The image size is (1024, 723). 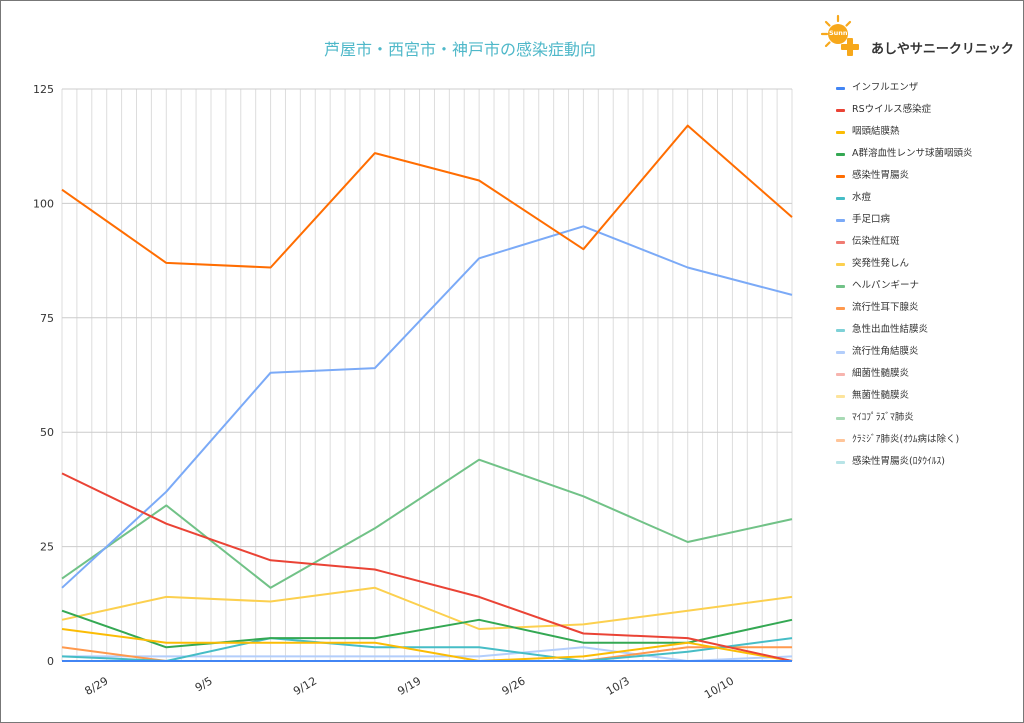 I want to click on x-tick-label: 9/12, so click(x=305, y=686).